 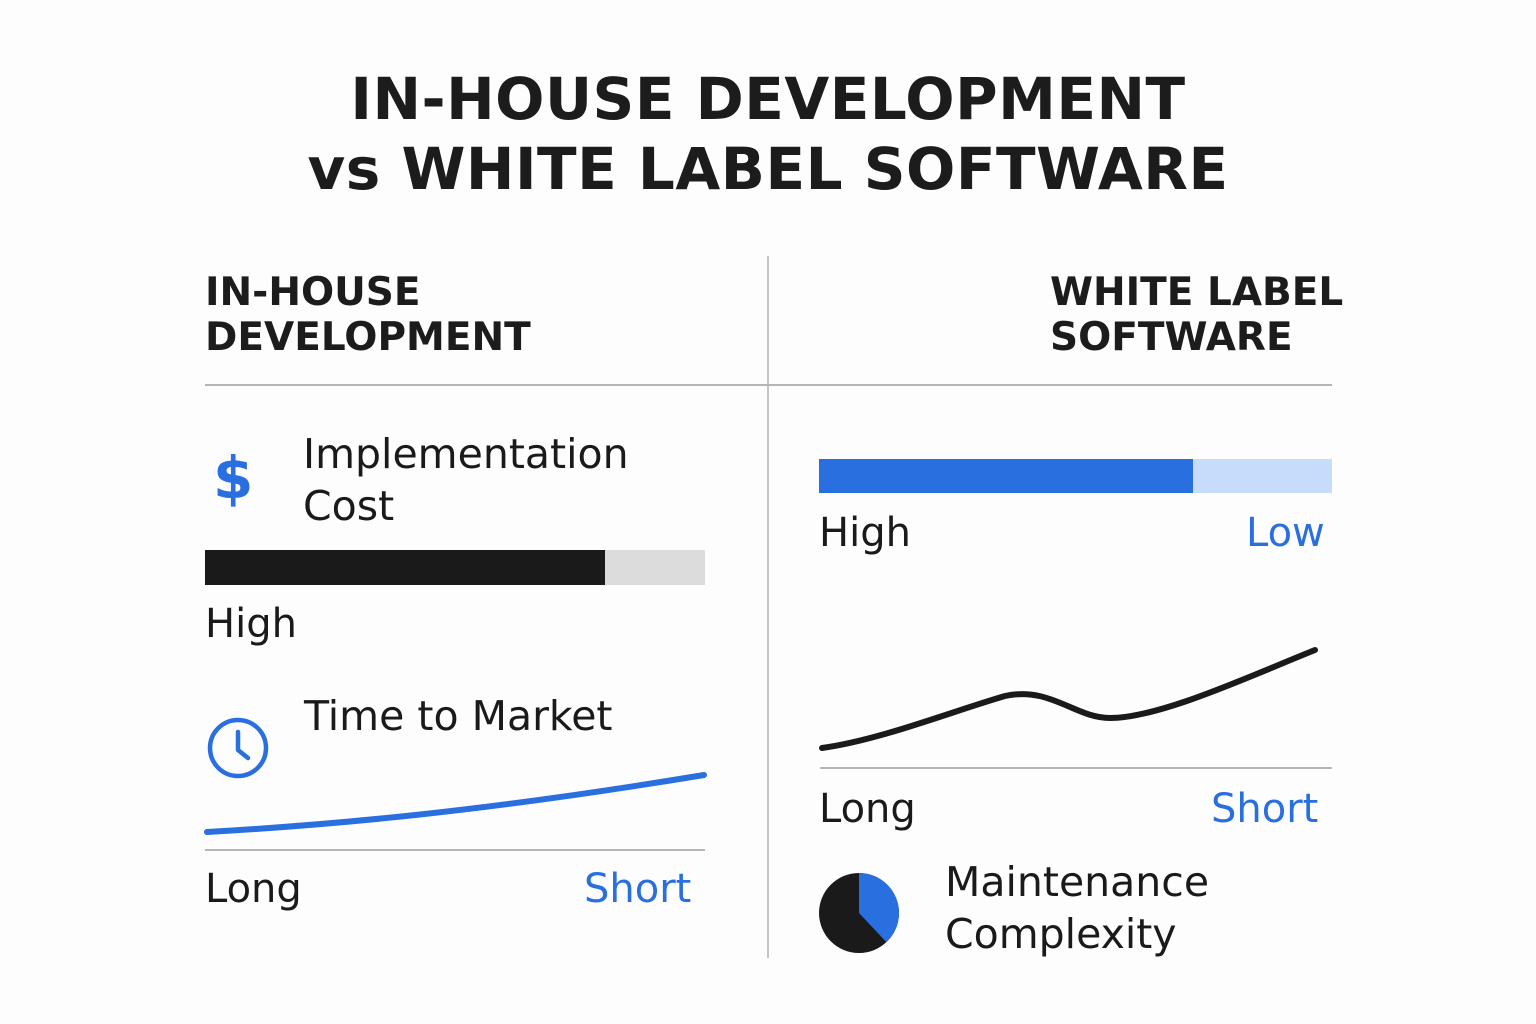 I want to click on header-rule, so click(x=768, y=385).